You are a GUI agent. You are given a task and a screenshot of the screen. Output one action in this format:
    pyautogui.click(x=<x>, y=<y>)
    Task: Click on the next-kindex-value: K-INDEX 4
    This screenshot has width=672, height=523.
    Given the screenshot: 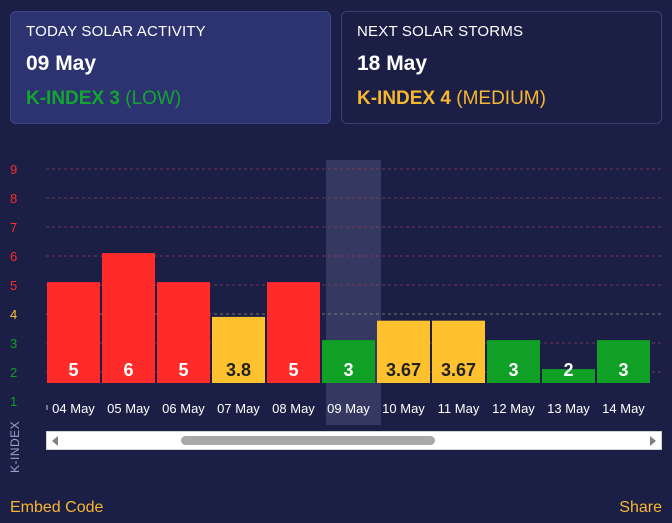 What is the action you would take?
    pyautogui.click(x=404, y=98)
    